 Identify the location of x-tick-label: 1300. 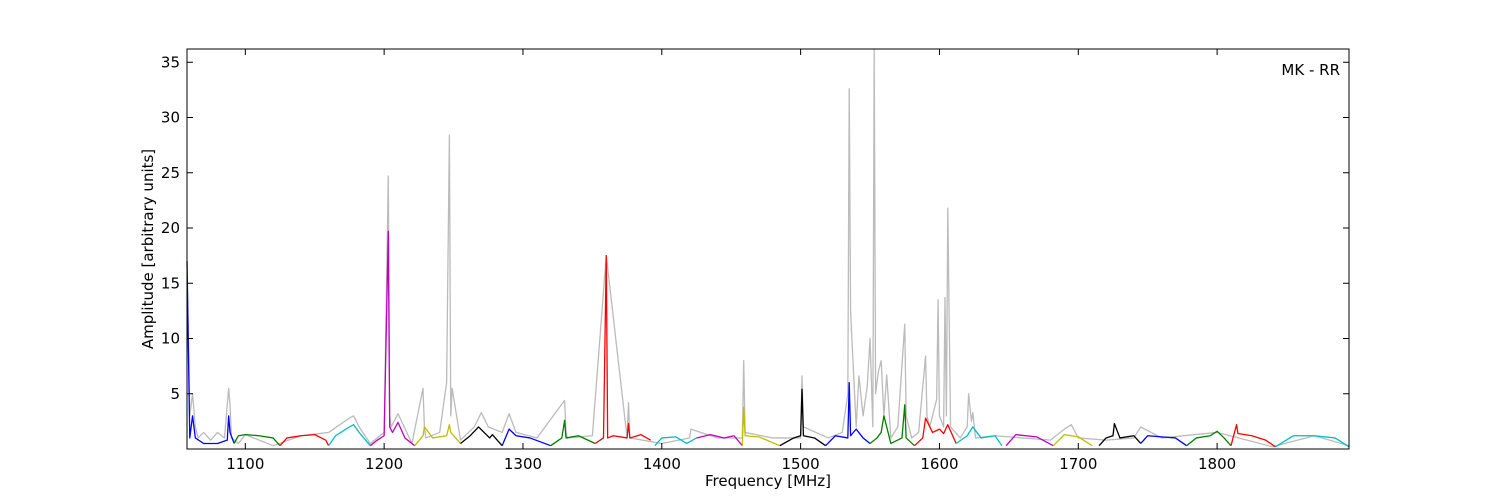
(523, 464).